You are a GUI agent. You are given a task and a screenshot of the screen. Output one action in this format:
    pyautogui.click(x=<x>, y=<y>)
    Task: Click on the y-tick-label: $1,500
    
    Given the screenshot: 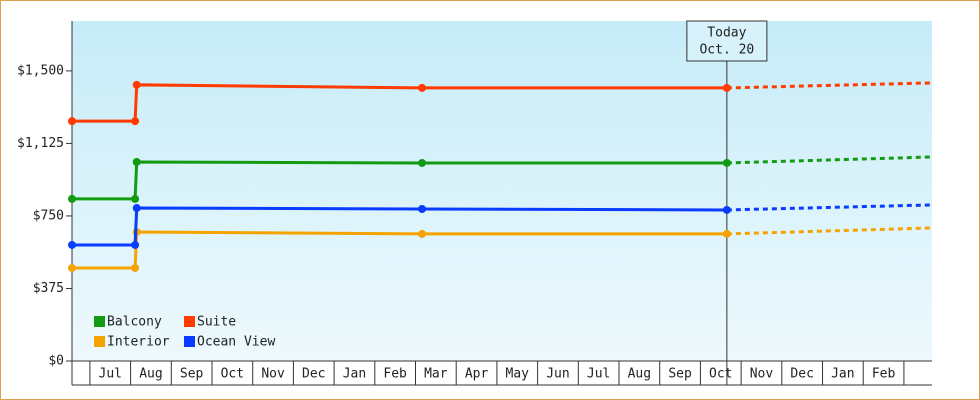 What is the action you would take?
    pyautogui.click(x=40, y=70)
    